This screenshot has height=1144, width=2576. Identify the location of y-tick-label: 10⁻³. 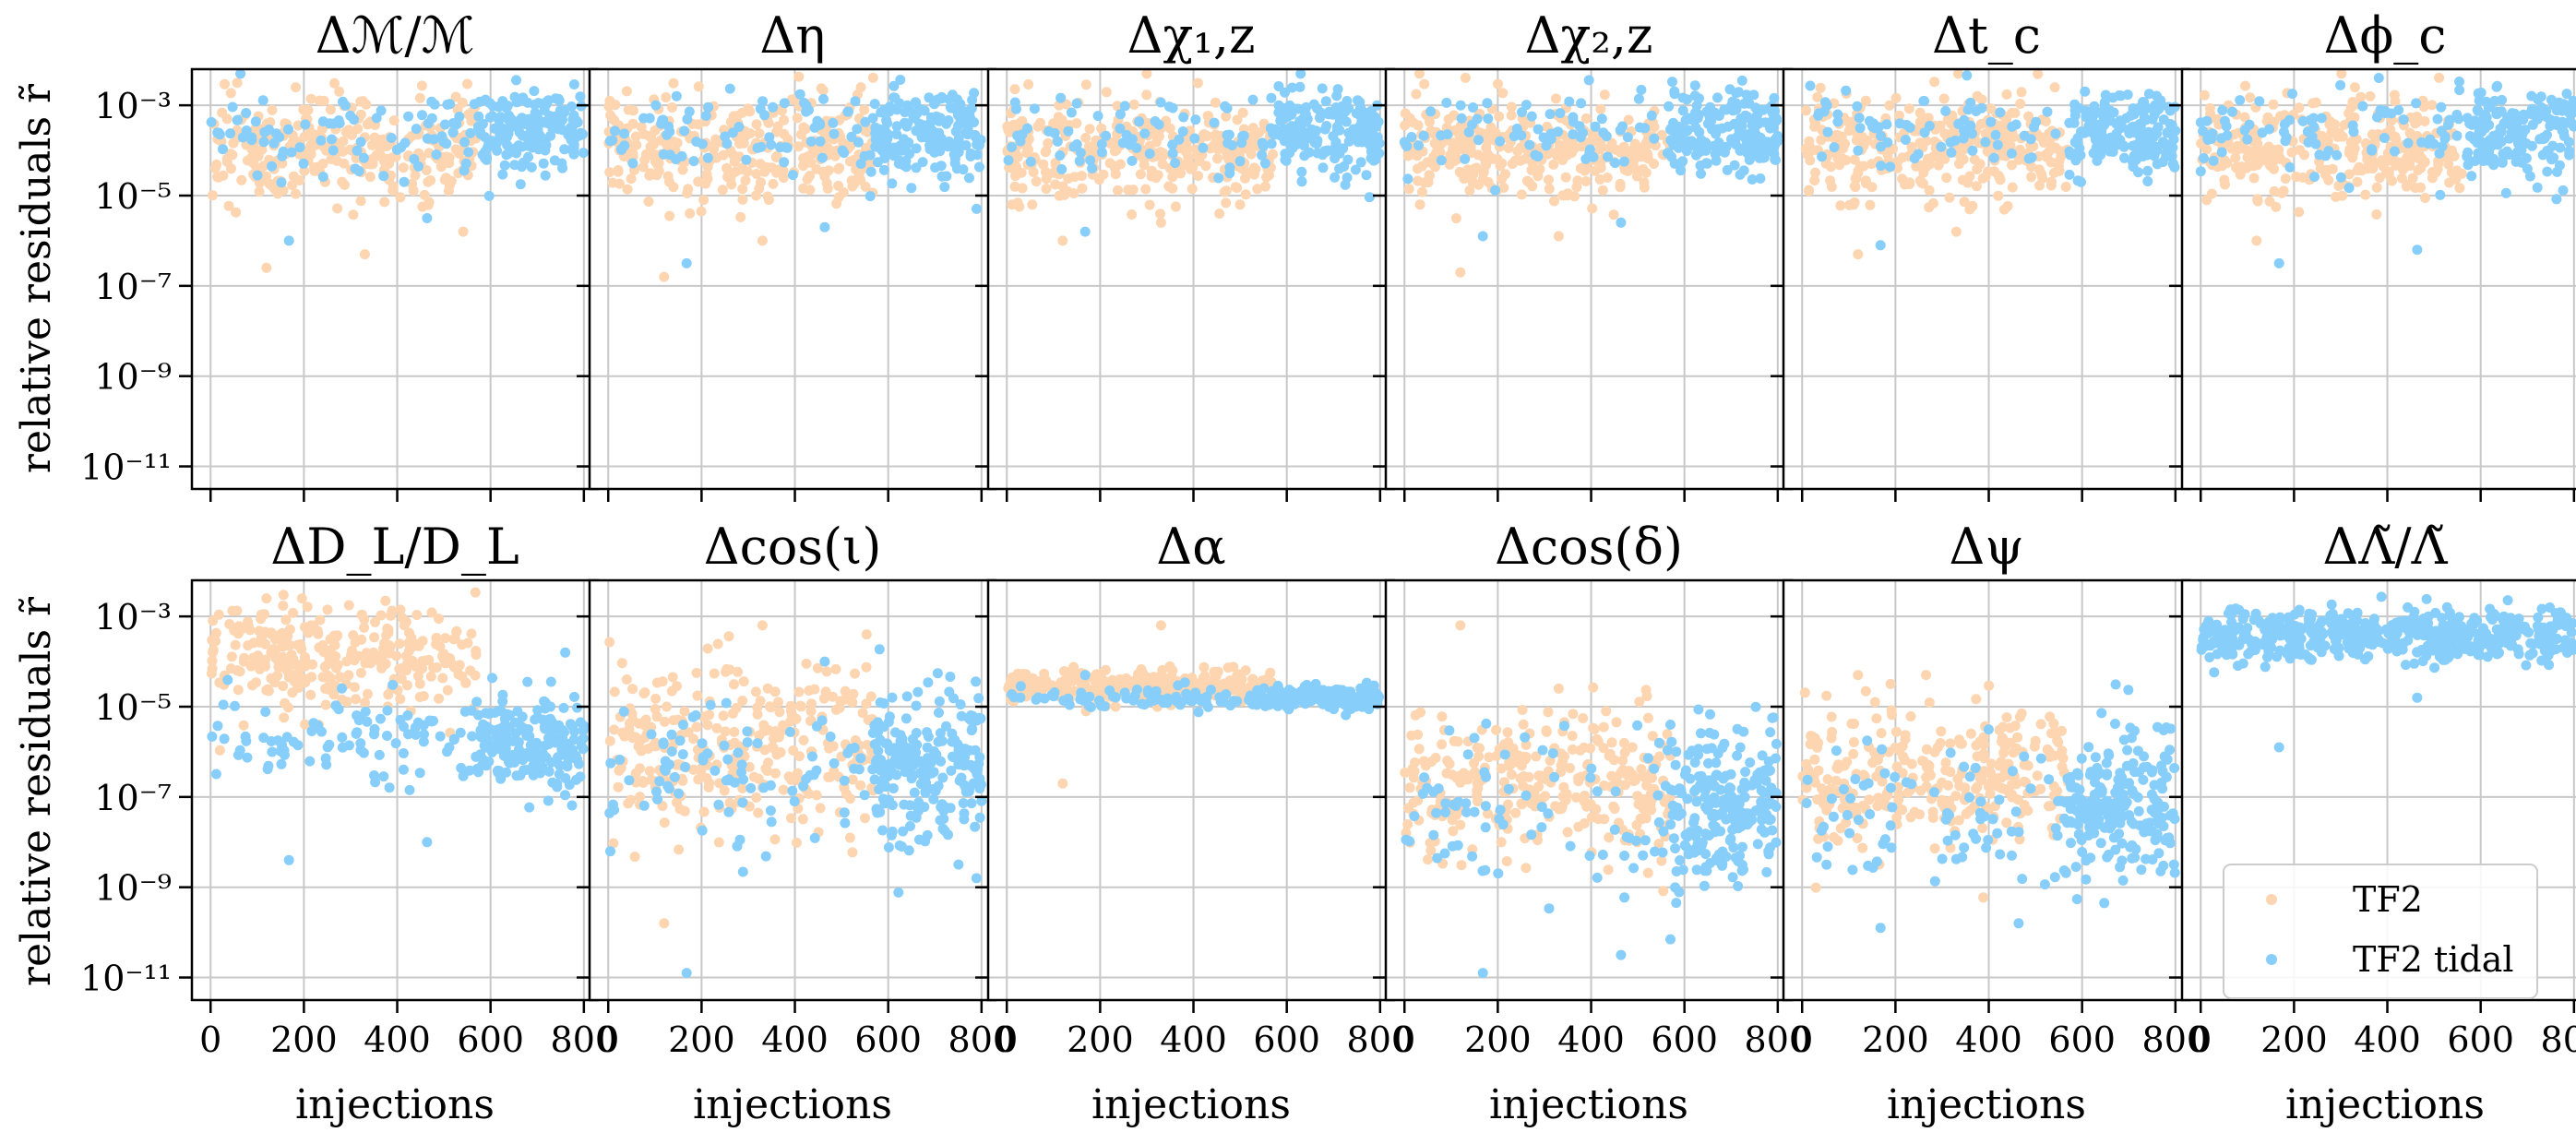
(133, 618).